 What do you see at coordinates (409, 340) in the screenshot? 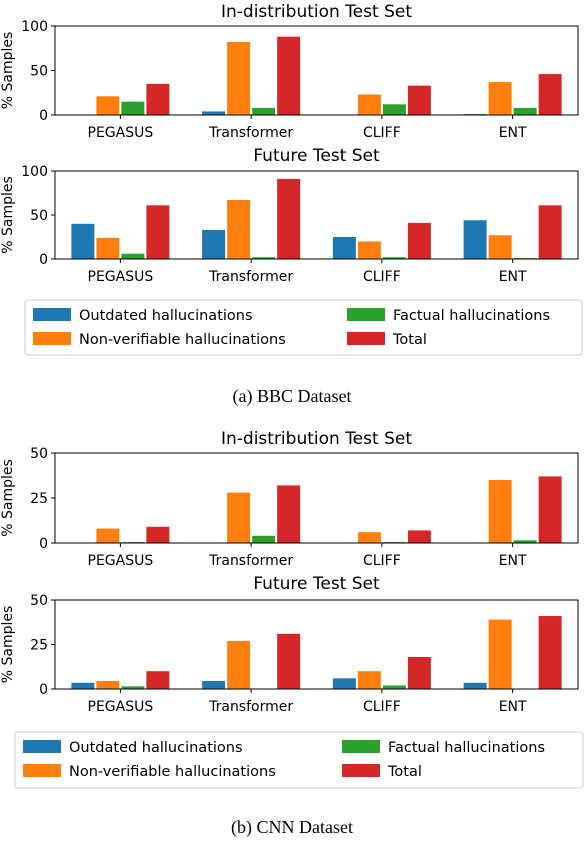
I see `legend-label: Total` at bounding box center [409, 340].